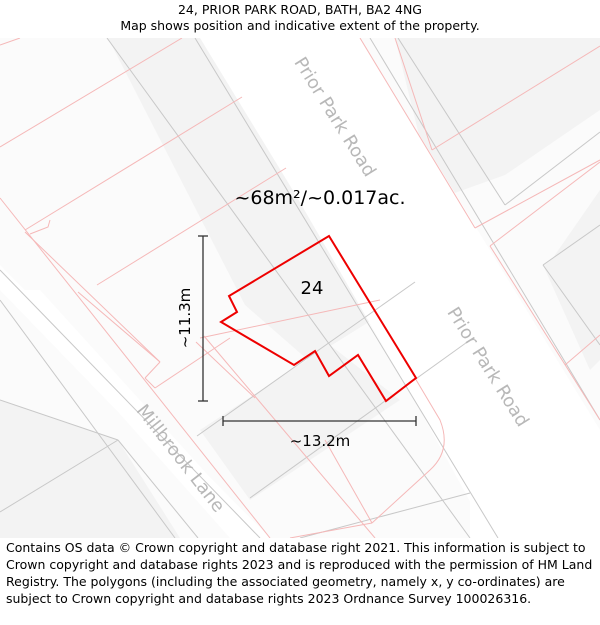 Image resolution: width=600 pixels, height=625 pixels. What do you see at coordinates (320, 441) in the screenshot?
I see `width-measure-label: ~13.2m` at bounding box center [320, 441].